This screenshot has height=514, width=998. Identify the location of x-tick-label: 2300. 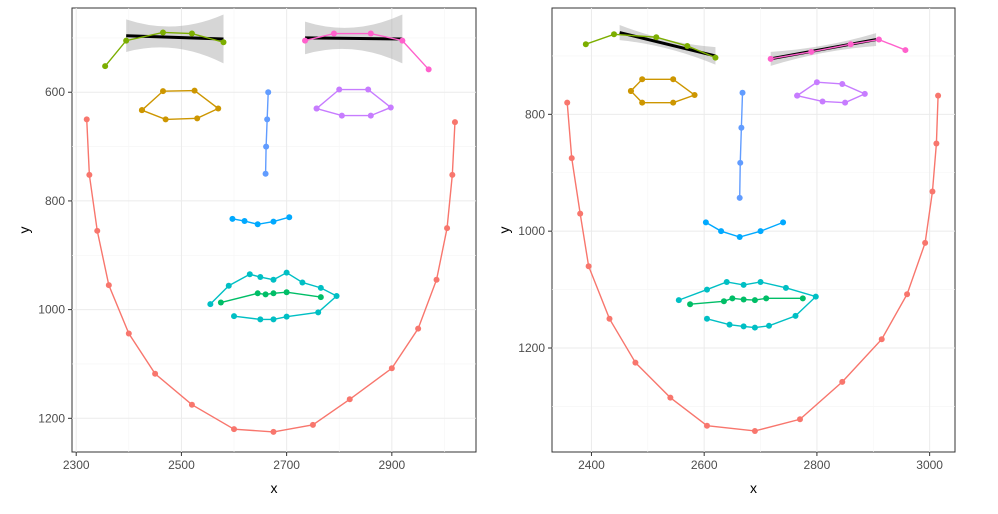
(76, 465).